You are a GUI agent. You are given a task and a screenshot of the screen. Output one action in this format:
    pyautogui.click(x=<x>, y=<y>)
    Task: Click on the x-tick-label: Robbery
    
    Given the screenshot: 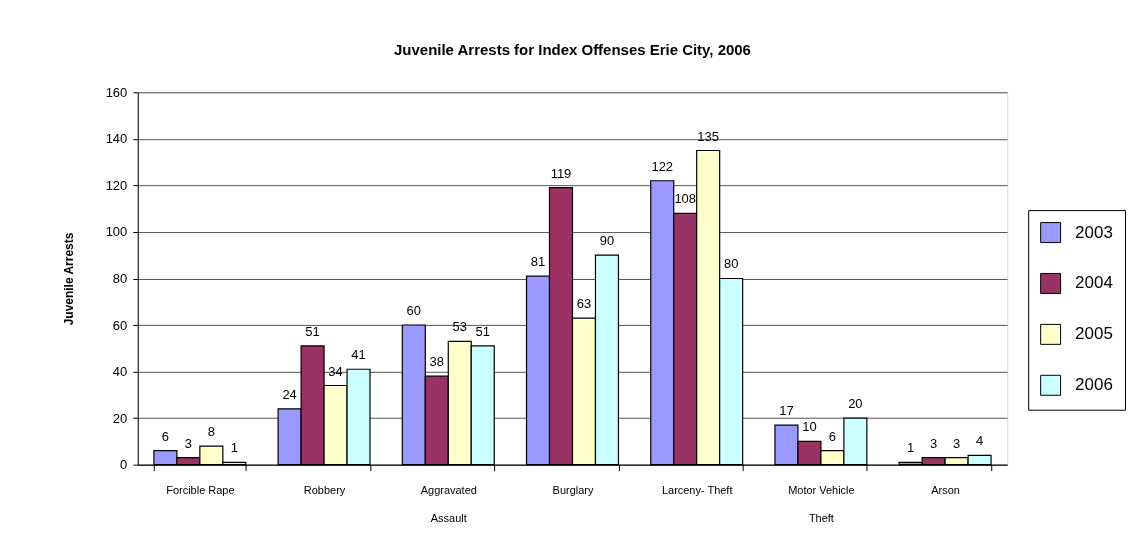 What is the action you would take?
    pyautogui.click(x=324, y=490)
    